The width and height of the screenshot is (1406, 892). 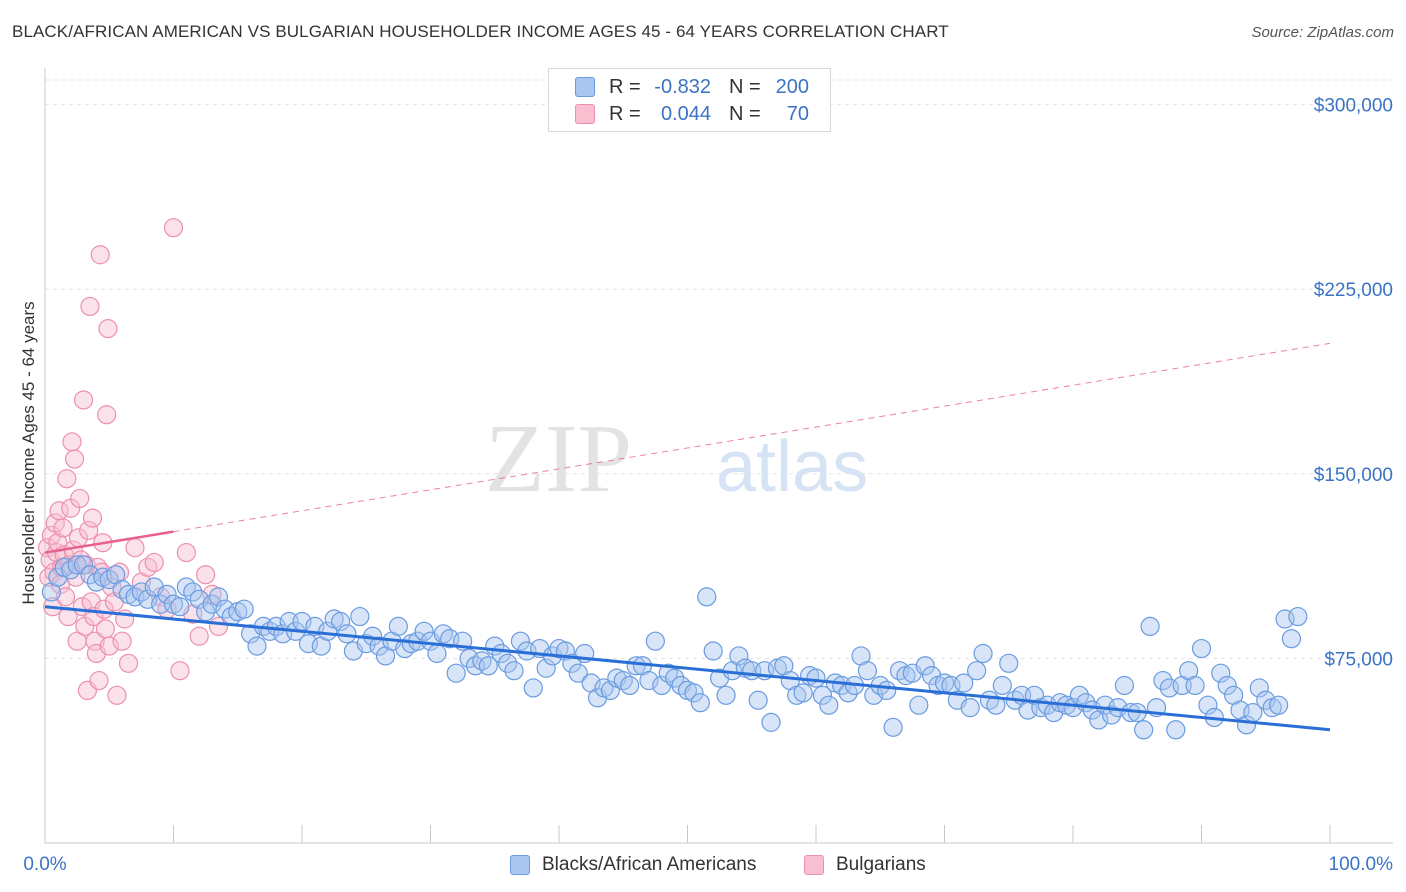 What do you see at coordinates (585, 87) in the screenshot?
I see `legend-swatch-blue` at bounding box center [585, 87].